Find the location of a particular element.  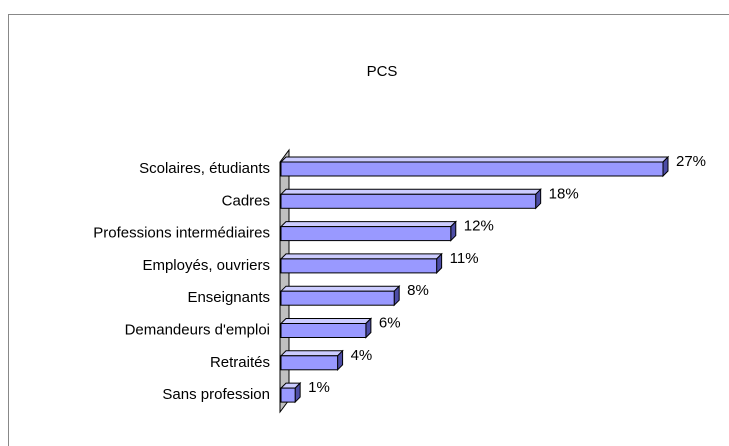

data-label: 1% is located at coordinates (319, 387).